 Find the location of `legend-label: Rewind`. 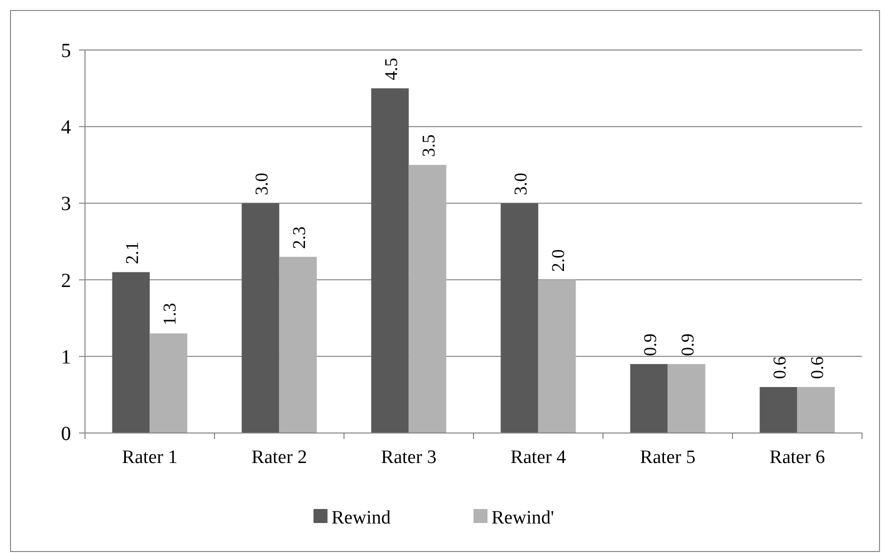

legend-label: Rewind is located at coordinates (362, 518).